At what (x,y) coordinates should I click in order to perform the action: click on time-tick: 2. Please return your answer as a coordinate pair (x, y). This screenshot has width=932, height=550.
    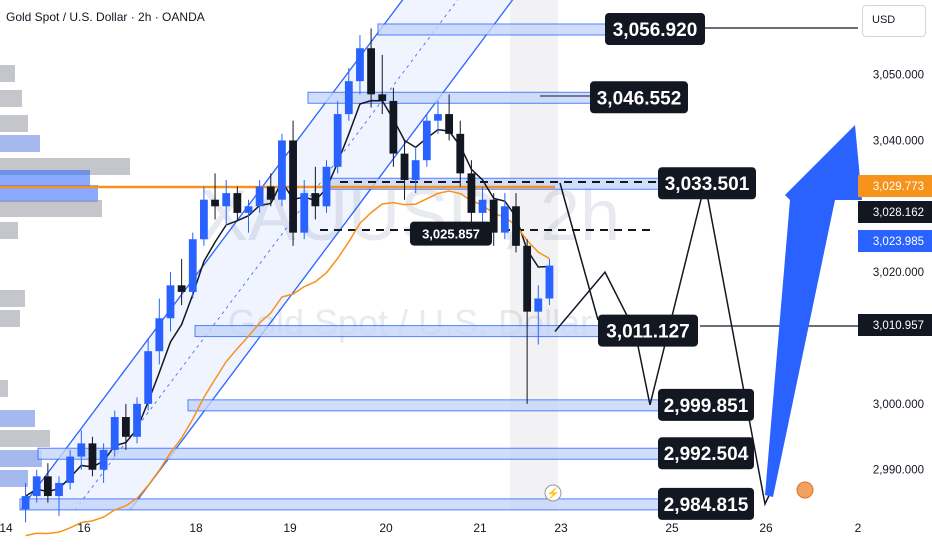
    Looking at the image, I should click on (858, 528).